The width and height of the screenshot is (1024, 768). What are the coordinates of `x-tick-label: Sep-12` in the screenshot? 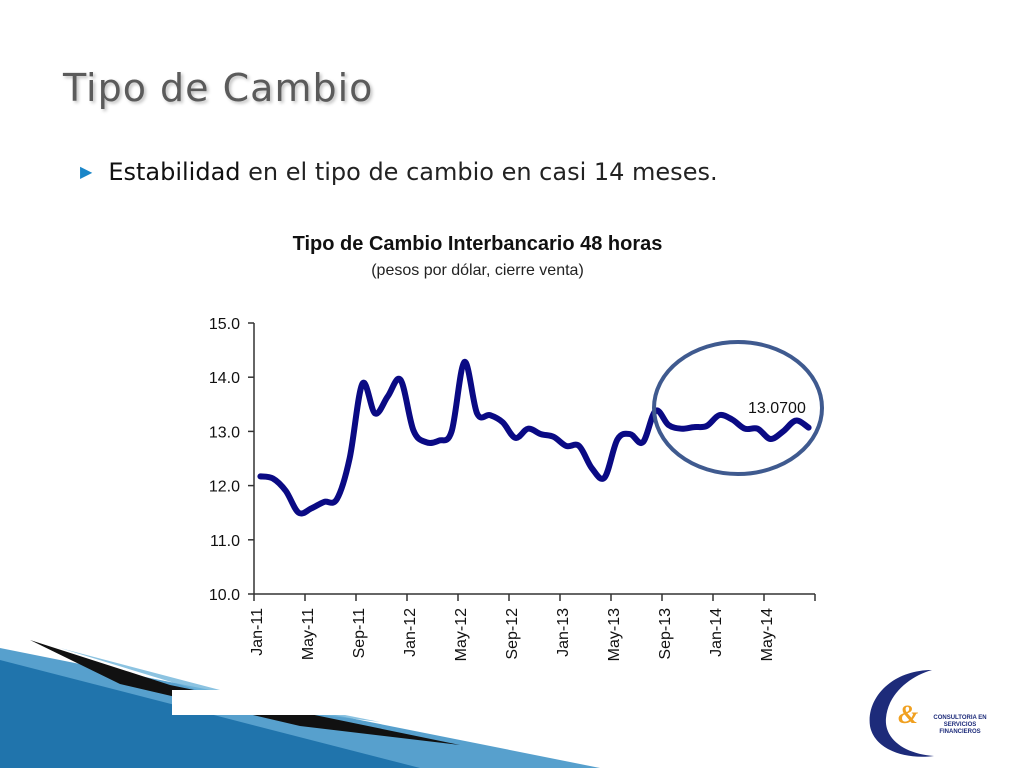 It's located at (512, 634).